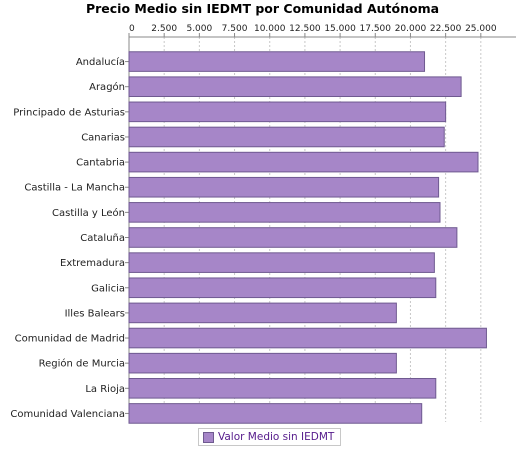  Describe the element at coordinates (235, 29) in the screenshot. I see `x-tick-label: 7.500` at that location.